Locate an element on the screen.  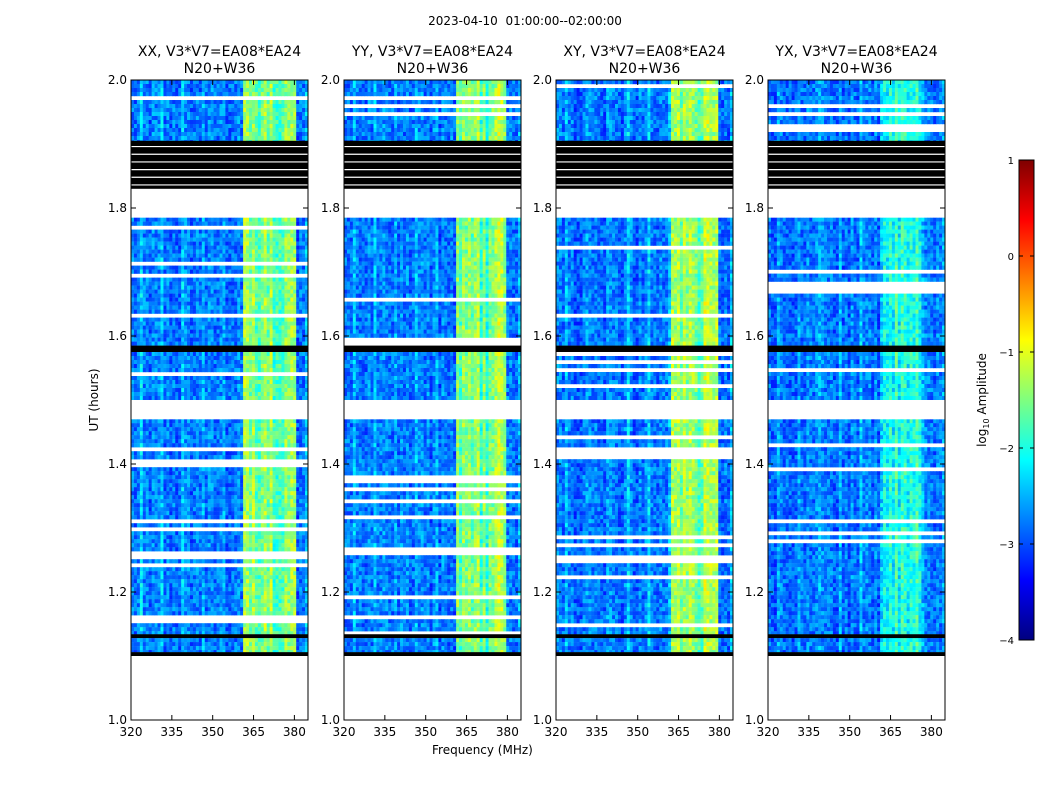
panel-2-subtitle: N20+W36 is located at coordinates (433, 69).